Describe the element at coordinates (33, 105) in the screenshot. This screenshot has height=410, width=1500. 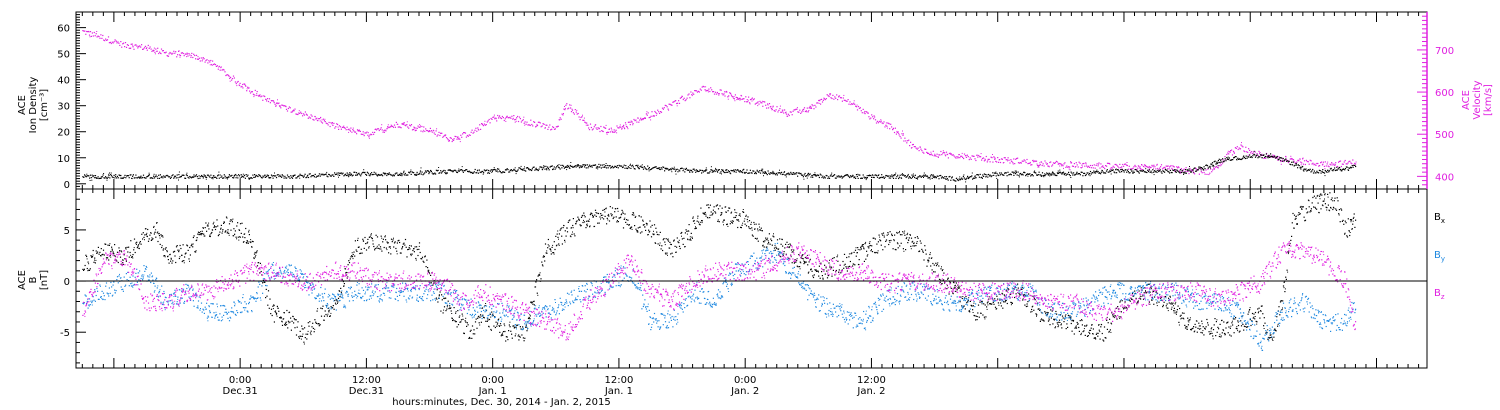
I see `top-left-axis-label: ACE Ion Density [cm⁻³]` at that location.